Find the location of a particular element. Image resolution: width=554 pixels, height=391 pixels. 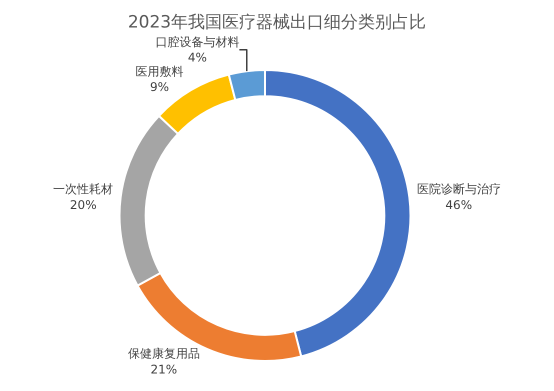

slice-label: 医院诊断与治疗 is located at coordinates (458, 189).